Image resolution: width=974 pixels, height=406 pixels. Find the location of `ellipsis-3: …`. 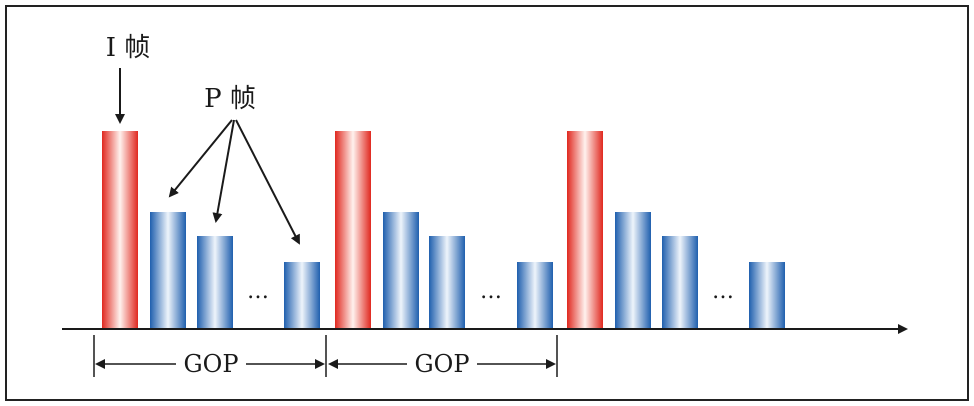

ellipsis-3: … is located at coordinates (723, 291).